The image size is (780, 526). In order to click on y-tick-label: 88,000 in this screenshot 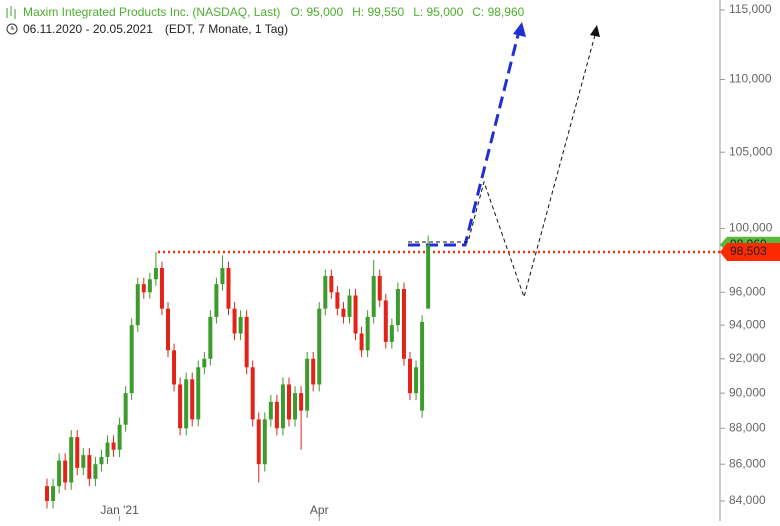, I will do `click(747, 427)`.